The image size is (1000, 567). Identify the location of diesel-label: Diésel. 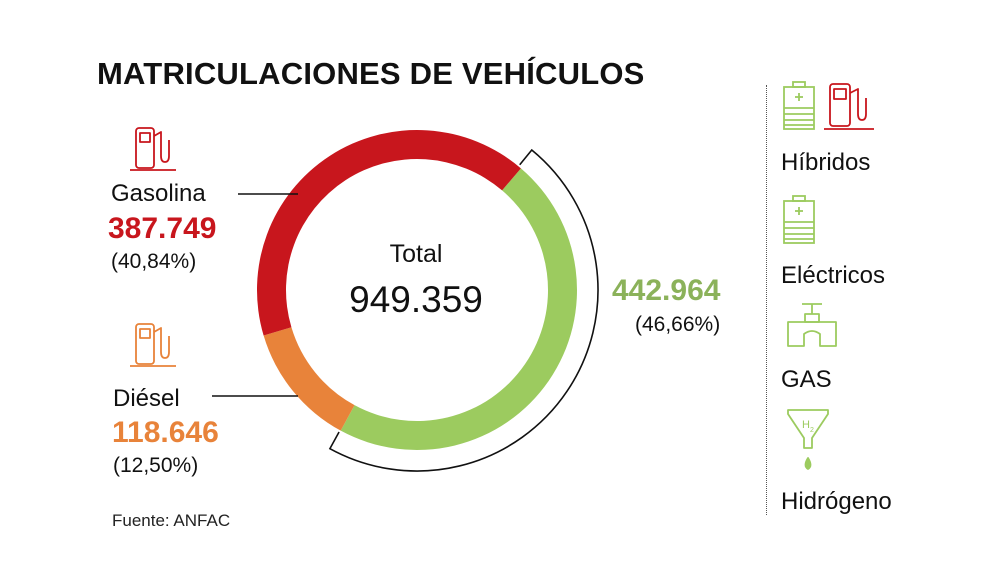
(146, 398).